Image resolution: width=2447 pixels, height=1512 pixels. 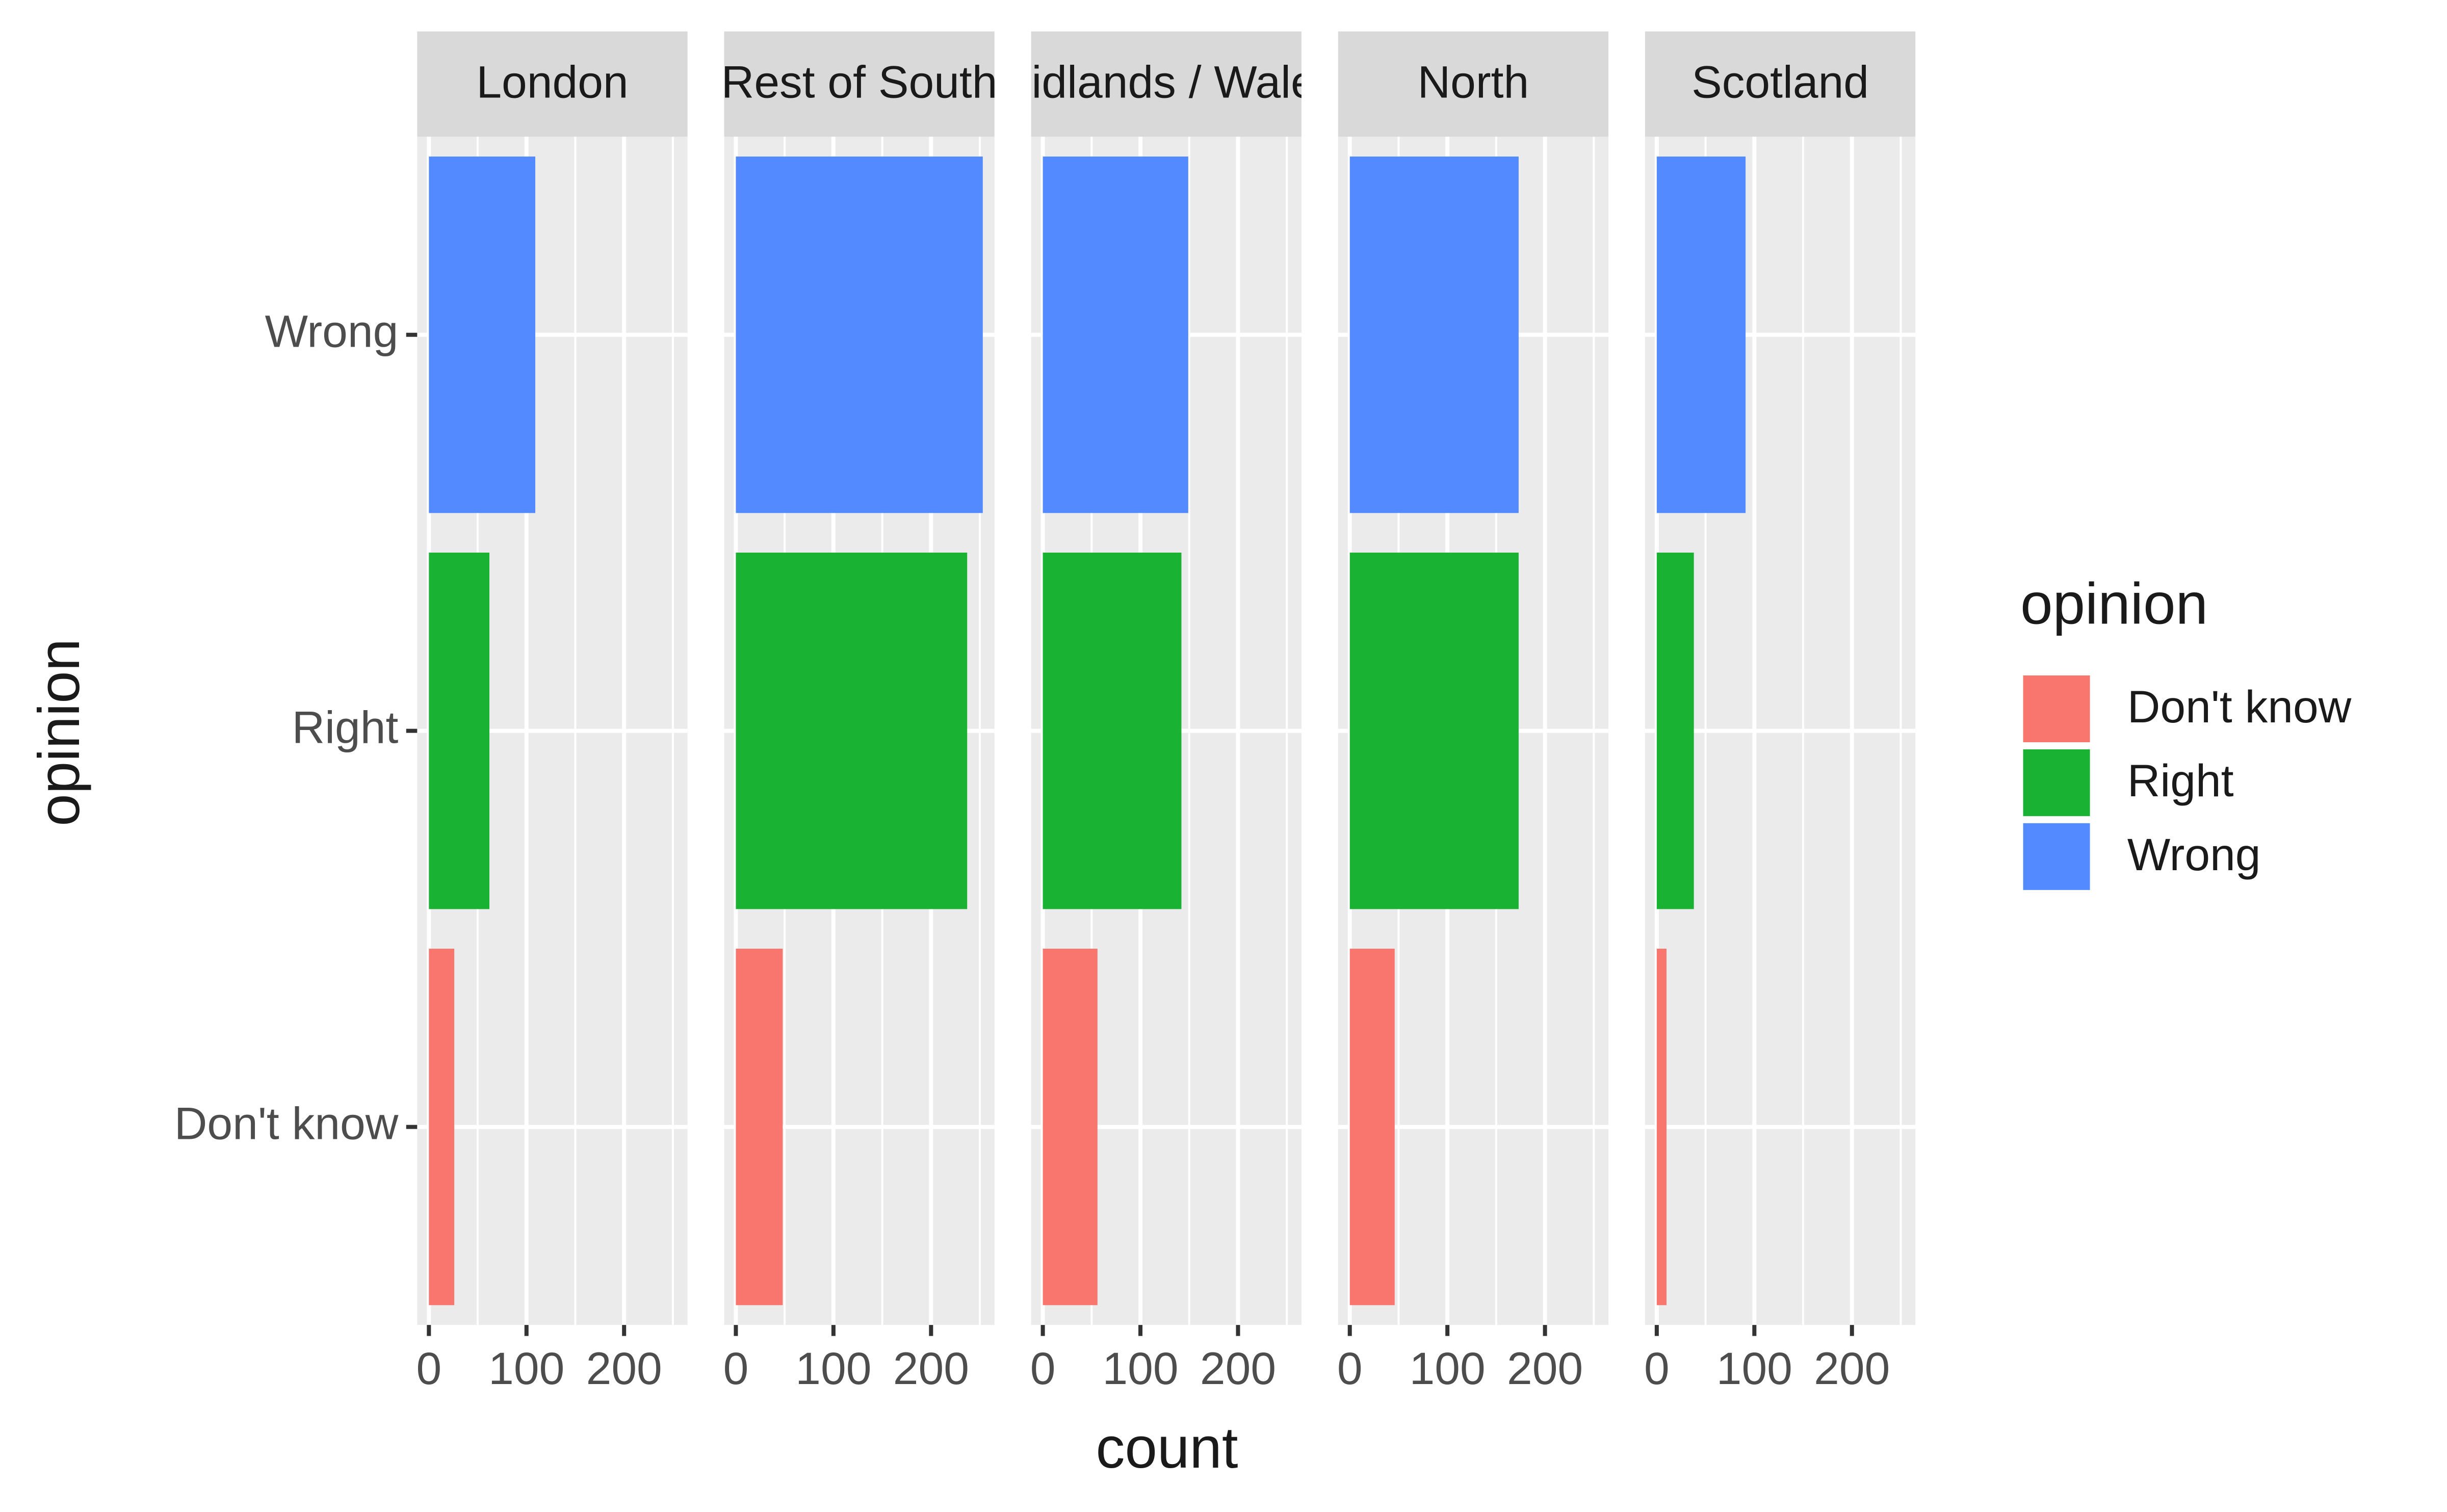 I want to click on facet-label: Scotland, so click(x=1780, y=82).